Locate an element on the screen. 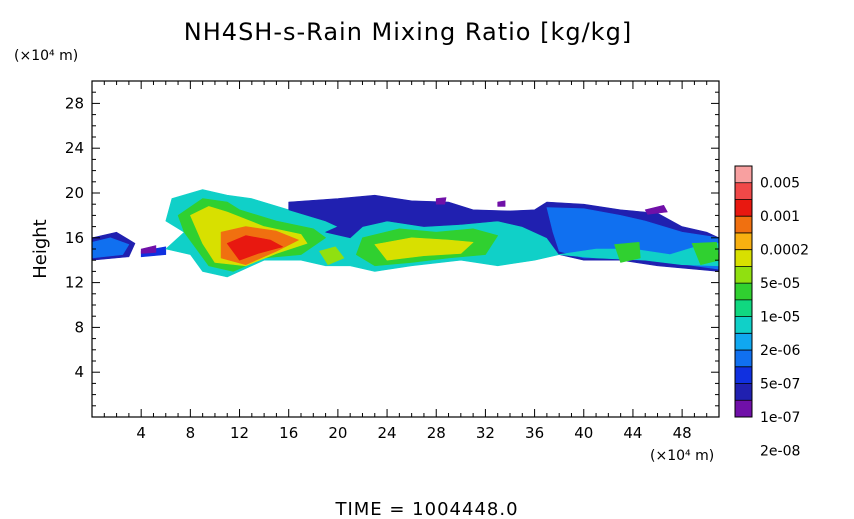 Image resolution: width=854 pixels, height=519 pixels. x-tick-label: 20 is located at coordinates (337, 433).